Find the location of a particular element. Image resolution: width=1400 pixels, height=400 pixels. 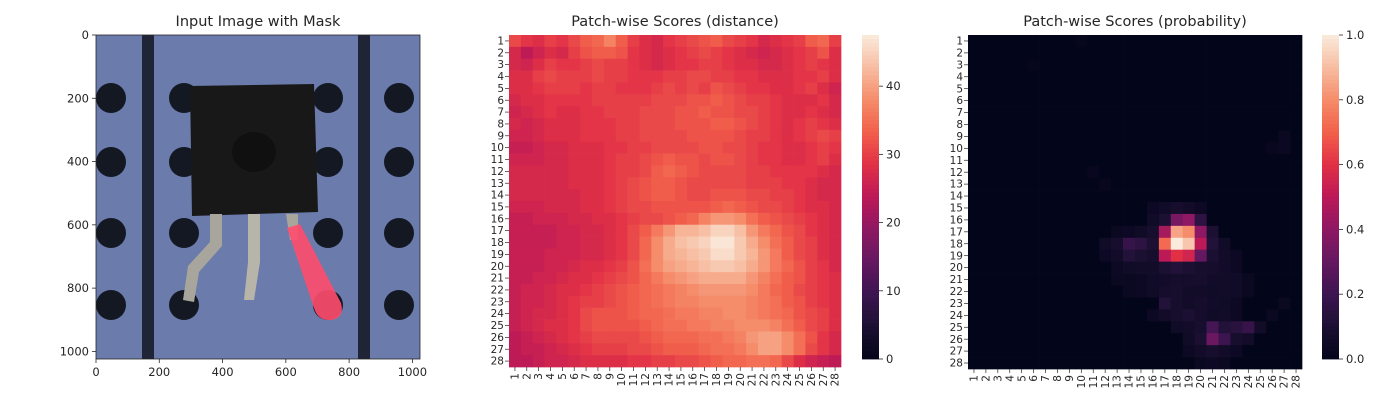

y-tick-label: 26 is located at coordinates (498, 338).